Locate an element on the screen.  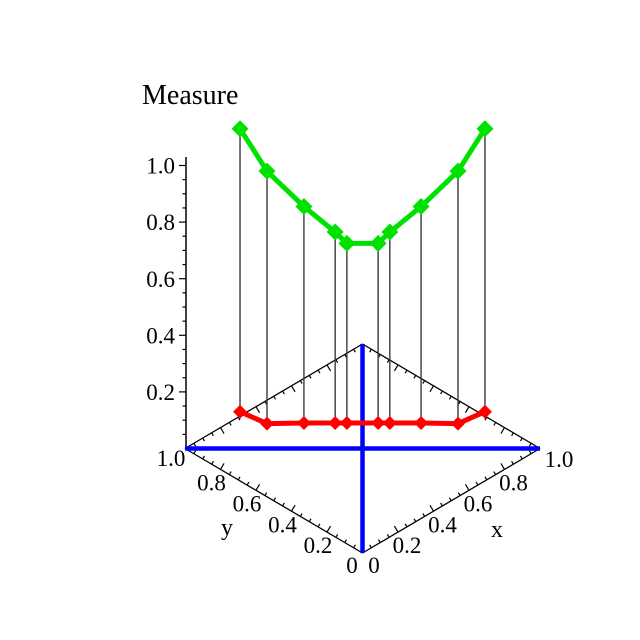
z-tick-label: 1.0 is located at coordinates (160, 166).